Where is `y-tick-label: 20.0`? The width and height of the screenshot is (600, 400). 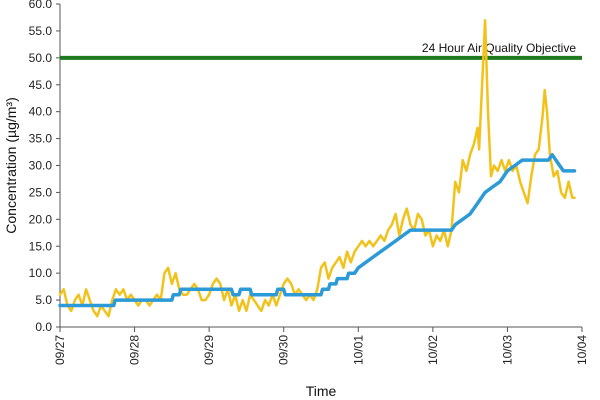 y-tick-label: 20.0 is located at coordinates (41, 219).